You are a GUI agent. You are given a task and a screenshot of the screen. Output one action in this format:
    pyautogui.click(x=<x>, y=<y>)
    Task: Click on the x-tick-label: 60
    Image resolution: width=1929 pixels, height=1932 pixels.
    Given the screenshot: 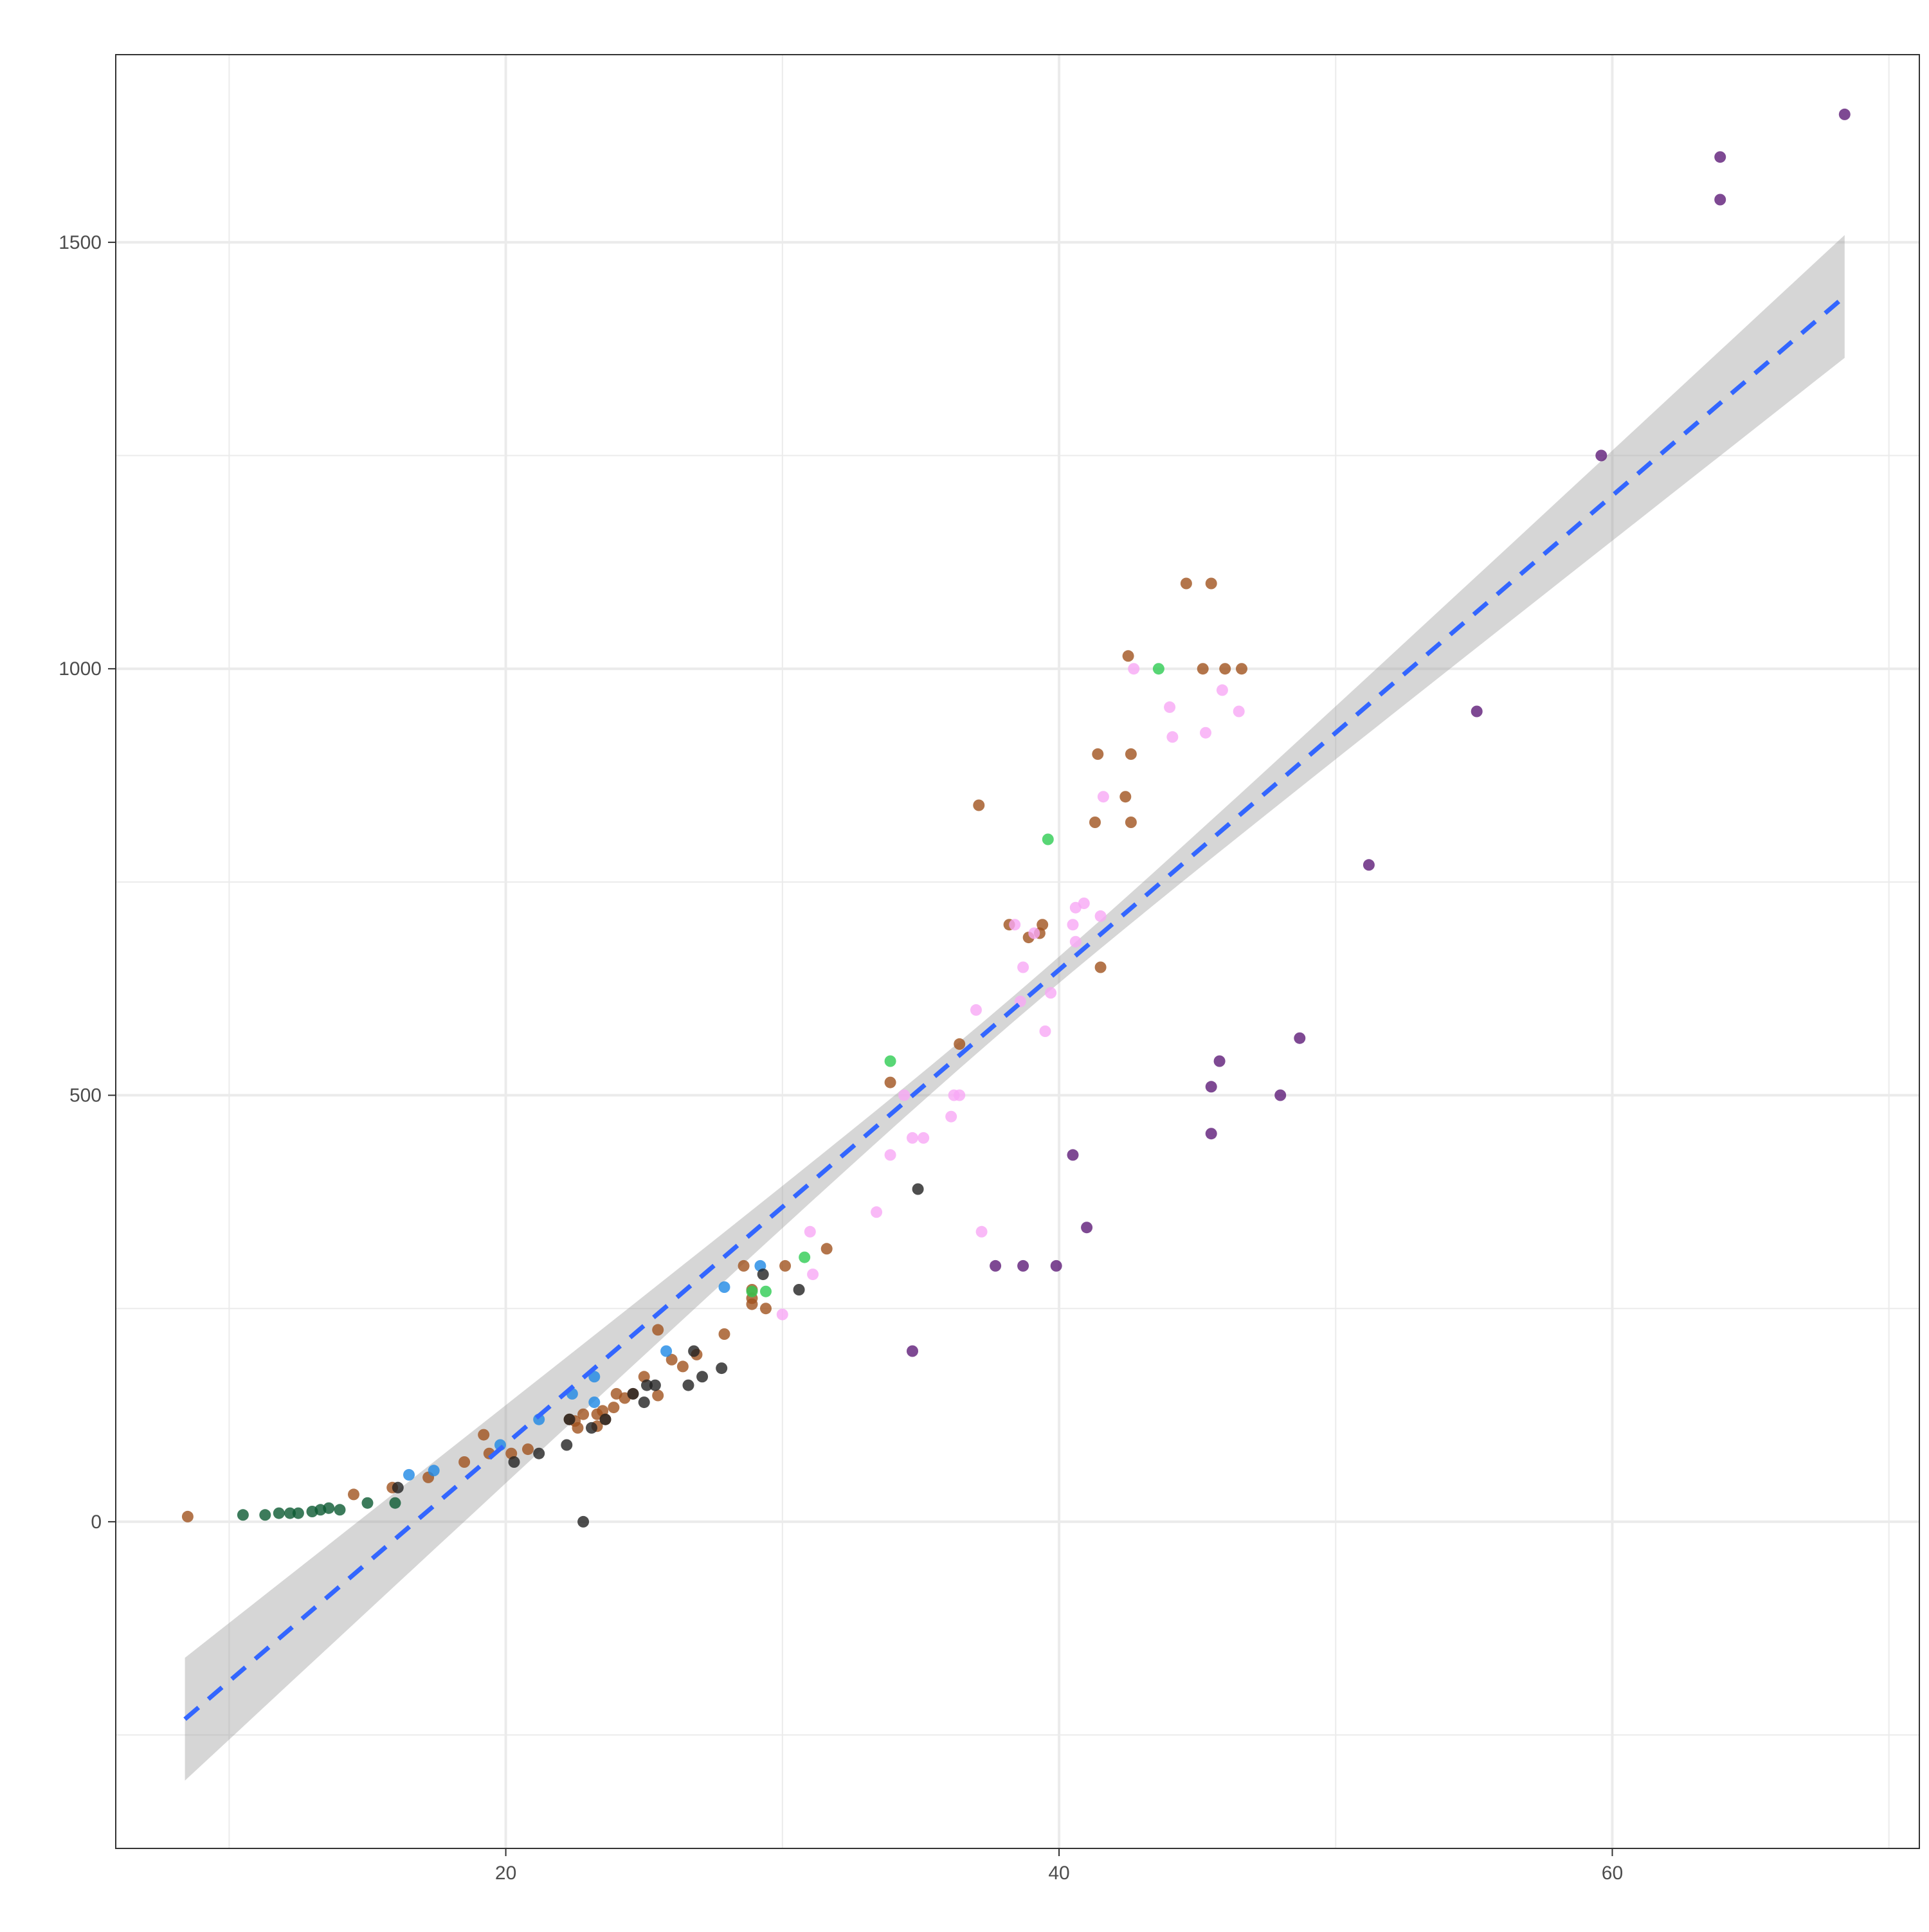 What is the action you would take?
    pyautogui.click(x=1613, y=1873)
    